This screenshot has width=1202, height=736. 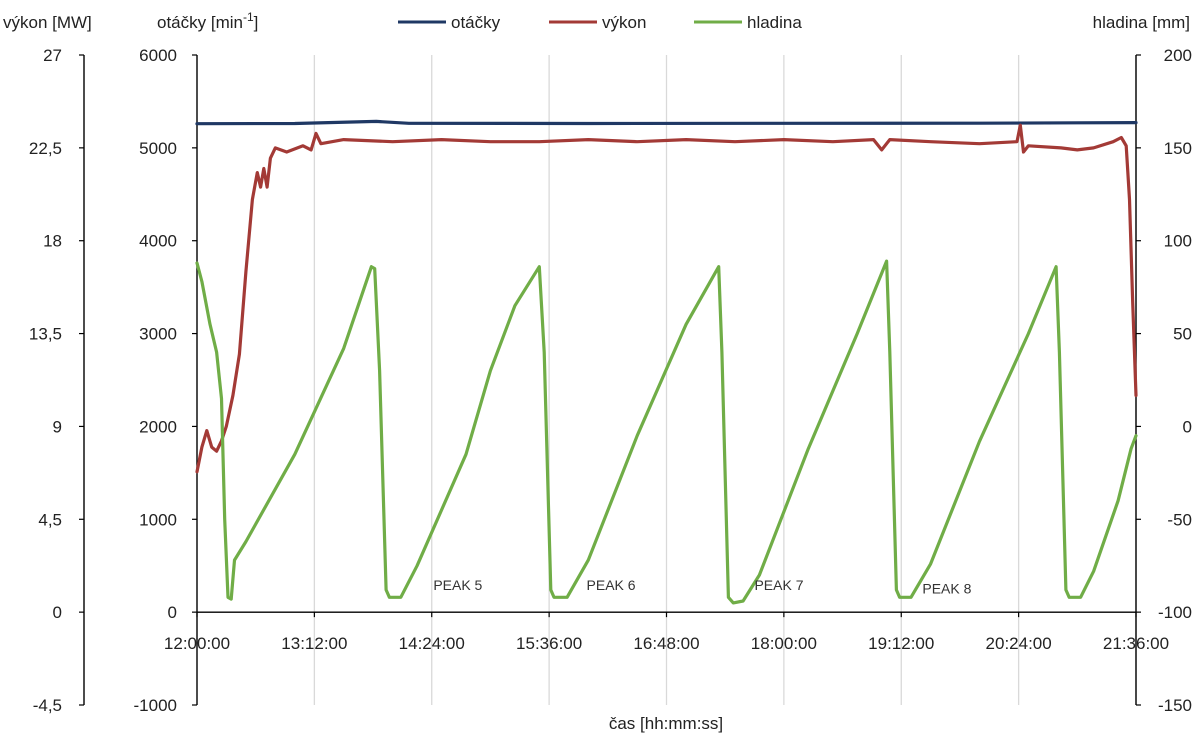 What do you see at coordinates (1175, 612) in the screenshot?
I see `level-tick-label: -100` at bounding box center [1175, 612].